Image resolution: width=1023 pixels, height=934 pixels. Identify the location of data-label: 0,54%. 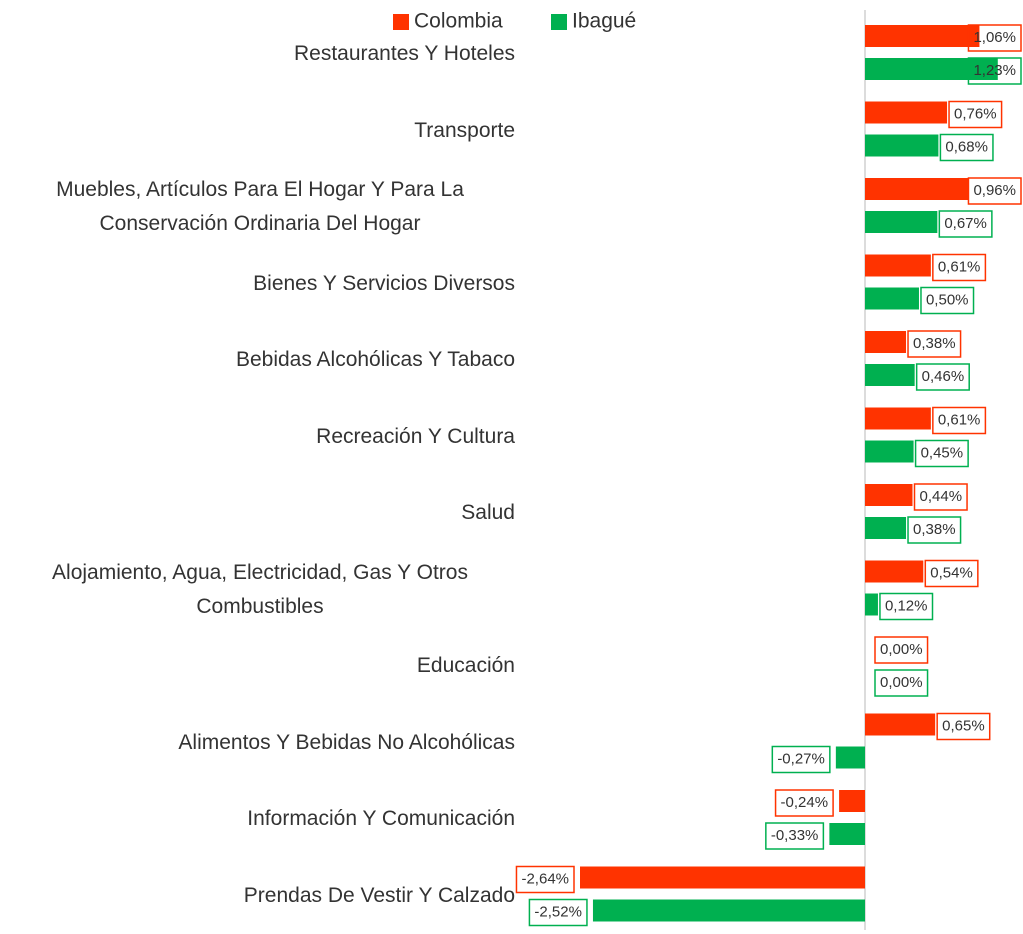
(951, 572).